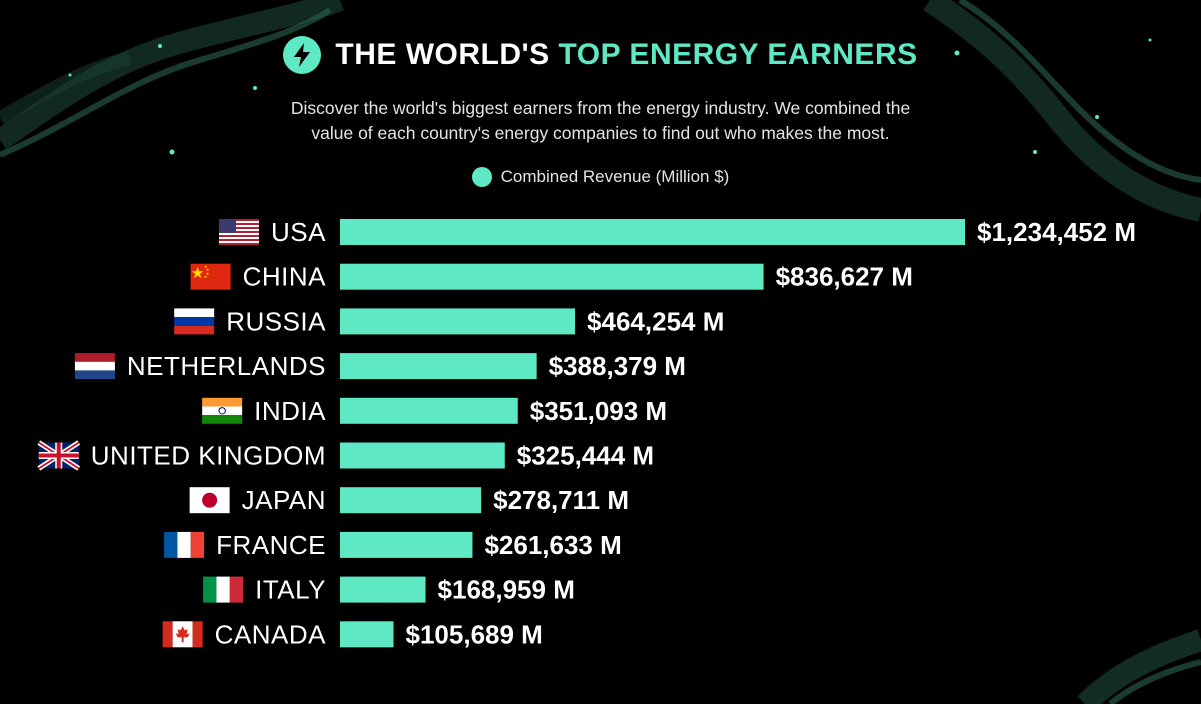 This screenshot has height=704, width=1201. I want to click on canada-flag-icon, so click(182, 634).